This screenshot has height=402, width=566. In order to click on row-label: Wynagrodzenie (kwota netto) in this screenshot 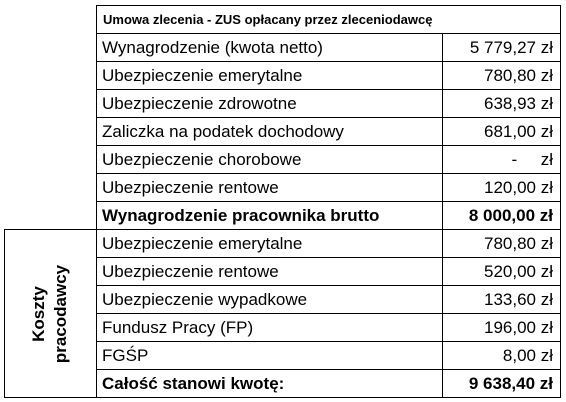, I will do `click(269, 47)`.